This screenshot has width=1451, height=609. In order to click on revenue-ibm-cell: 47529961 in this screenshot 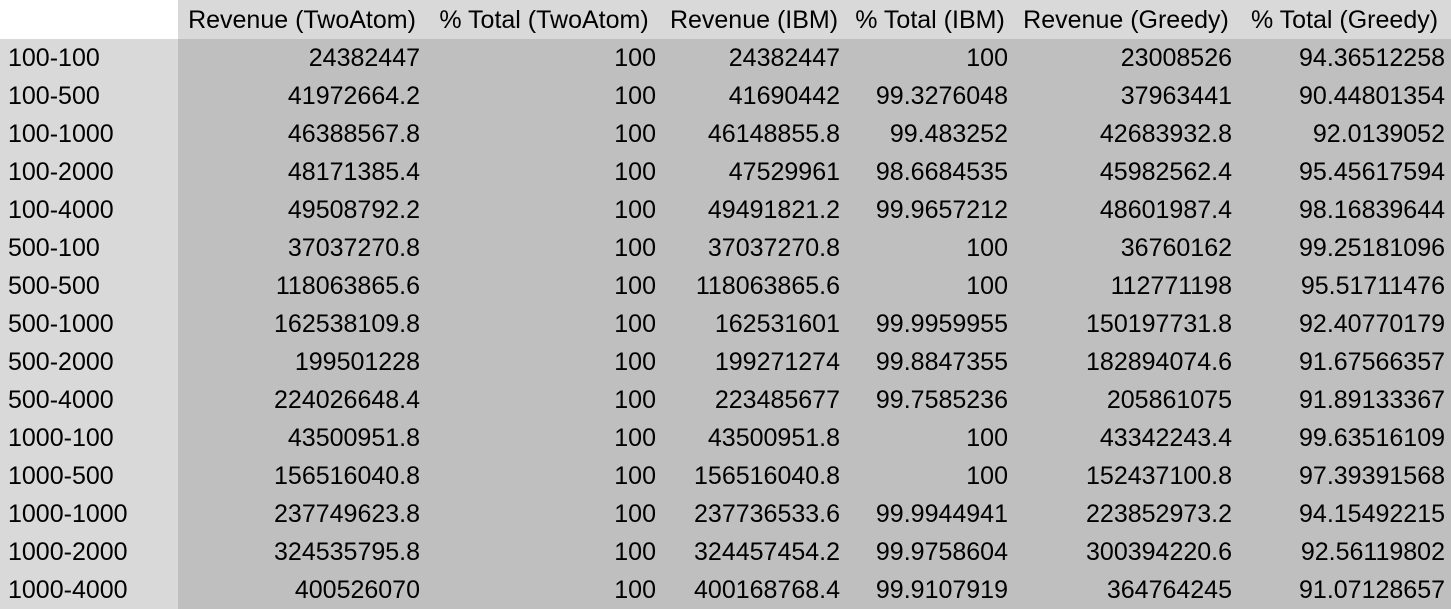, I will do `click(754, 172)`.